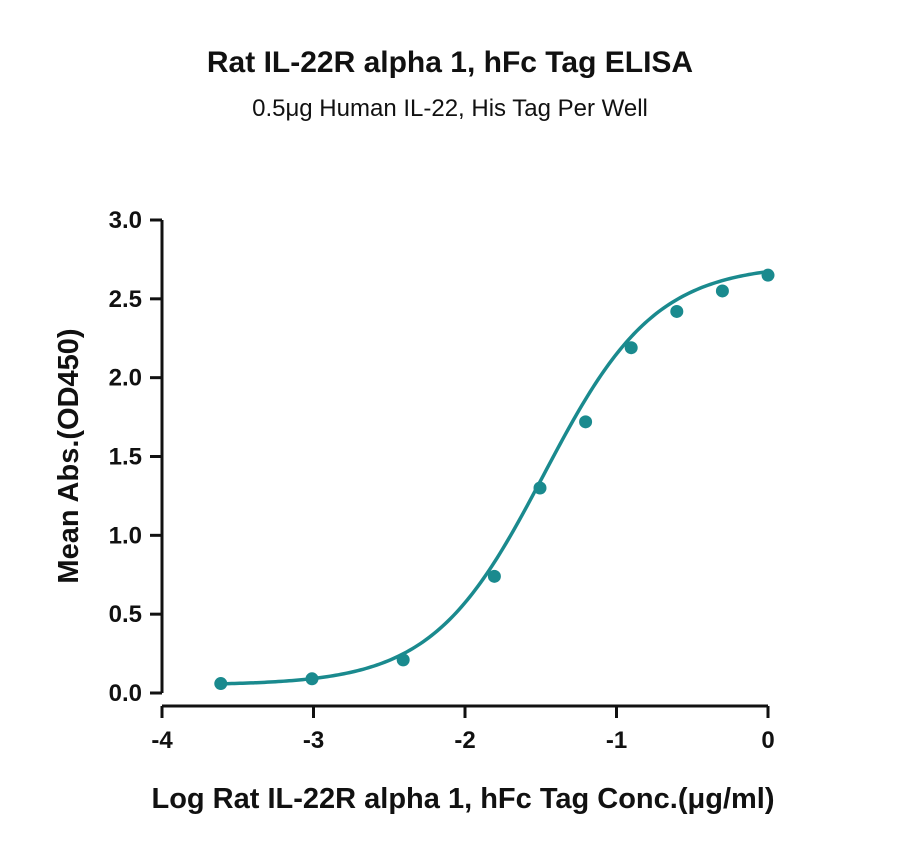 This screenshot has width=900, height=851. I want to click on x-tick-label: -1, so click(616, 740).